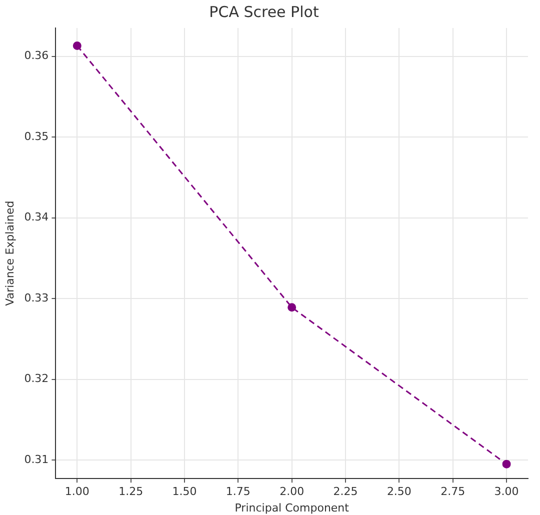  What do you see at coordinates (36, 55) in the screenshot?
I see `y-tick-label: 0.36` at bounding box center [36, 55].